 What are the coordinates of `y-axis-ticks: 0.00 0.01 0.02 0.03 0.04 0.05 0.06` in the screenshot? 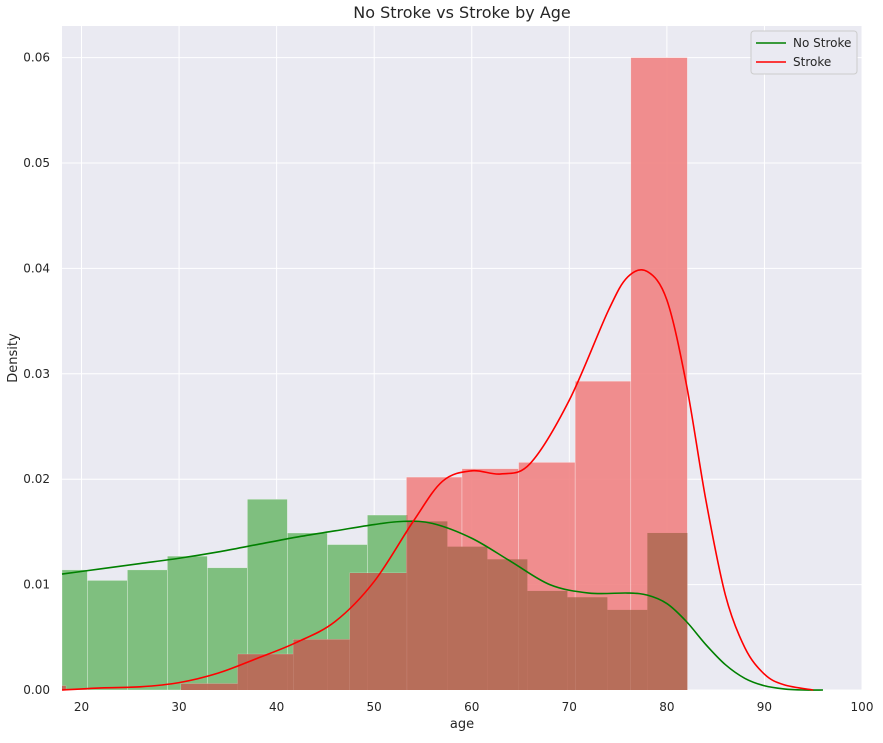 It's located at (36, 374).